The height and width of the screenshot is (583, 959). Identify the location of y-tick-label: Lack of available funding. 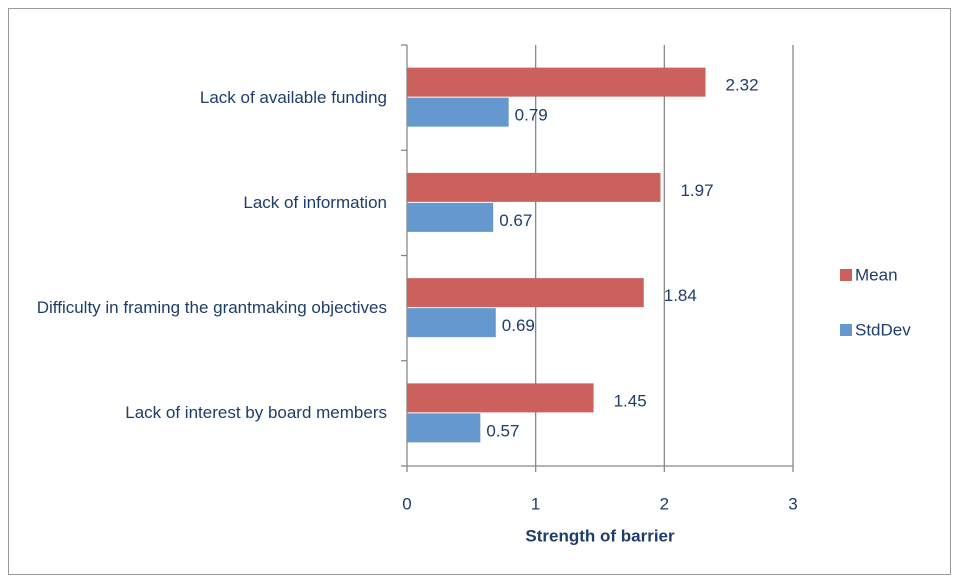
(293, 97).